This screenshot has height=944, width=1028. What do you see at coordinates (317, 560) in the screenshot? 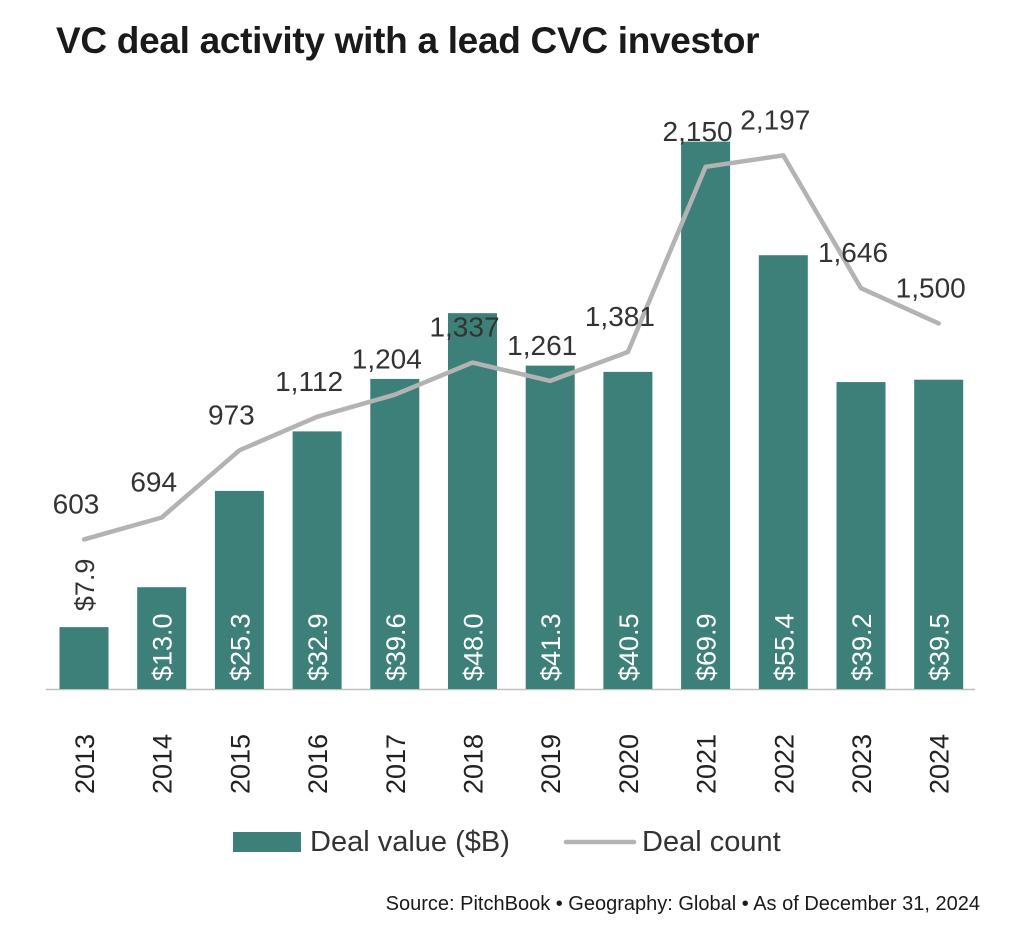
I see `bar-2016` at bounding box center [317, 560].